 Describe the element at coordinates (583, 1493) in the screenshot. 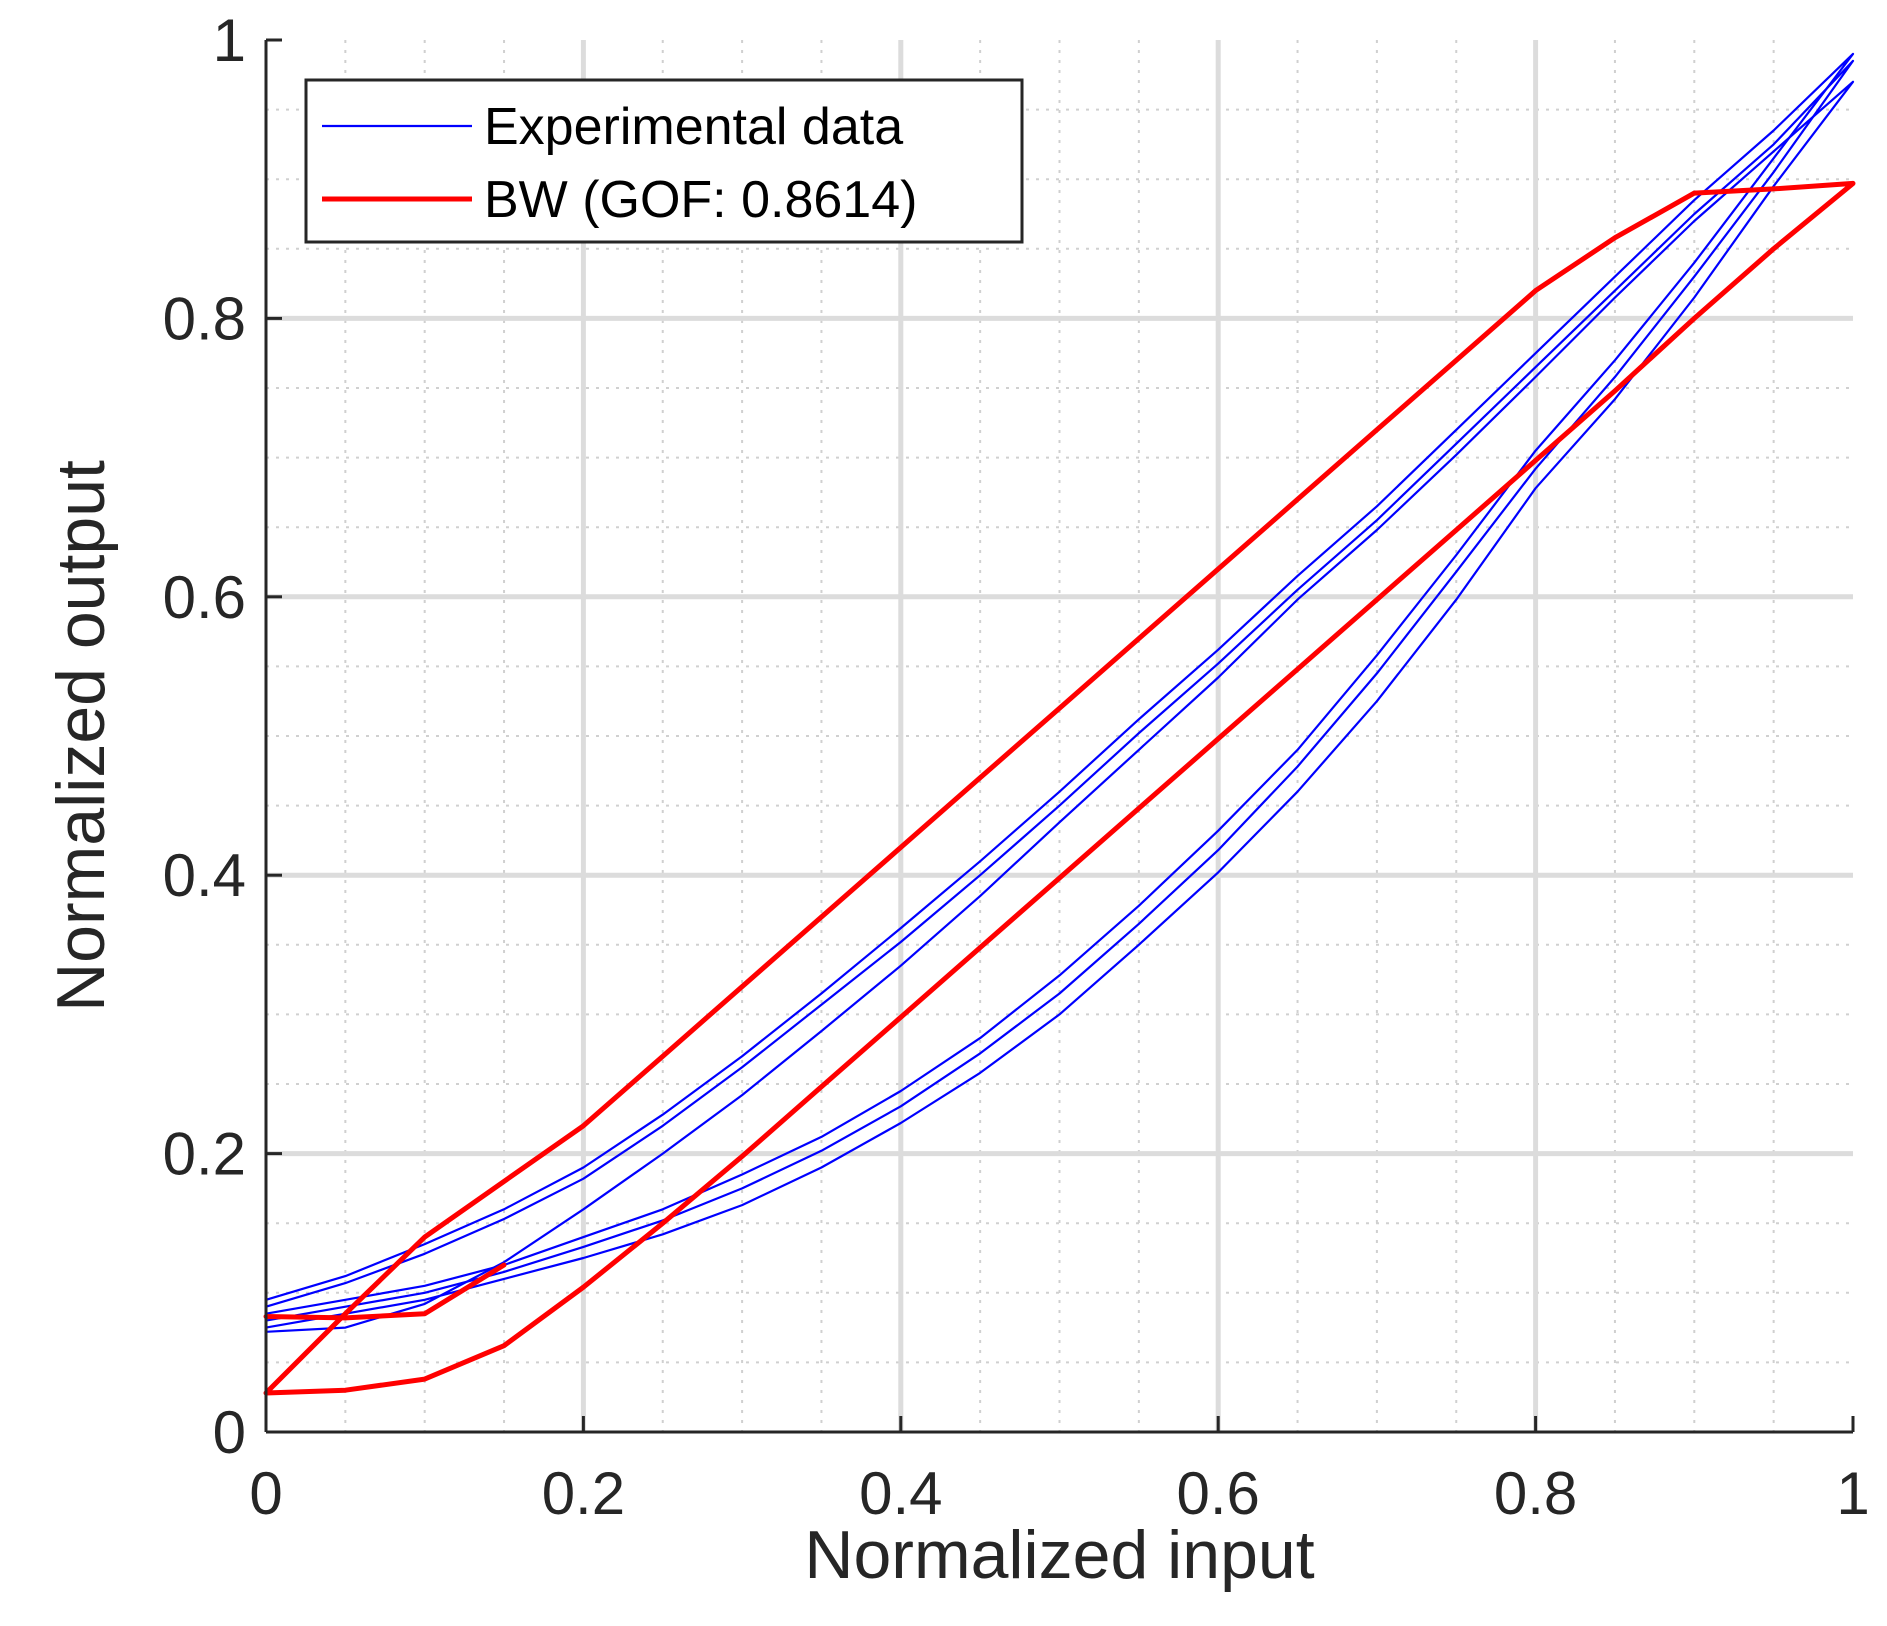

I see `x-tick-label: 0.2` at that location.